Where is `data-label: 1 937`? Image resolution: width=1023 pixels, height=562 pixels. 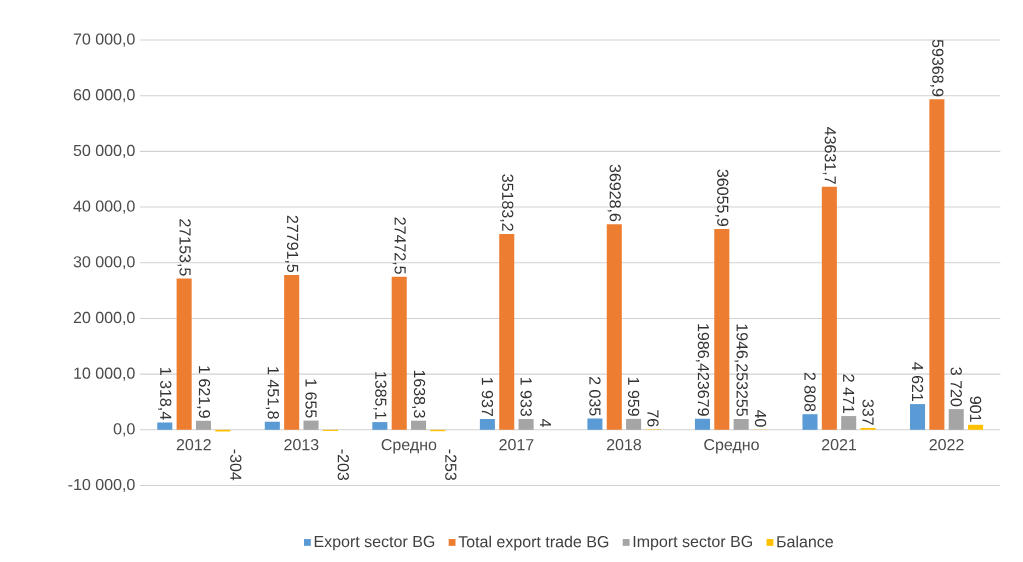 data-label: 1 937 is located at coordinates (487, 397).